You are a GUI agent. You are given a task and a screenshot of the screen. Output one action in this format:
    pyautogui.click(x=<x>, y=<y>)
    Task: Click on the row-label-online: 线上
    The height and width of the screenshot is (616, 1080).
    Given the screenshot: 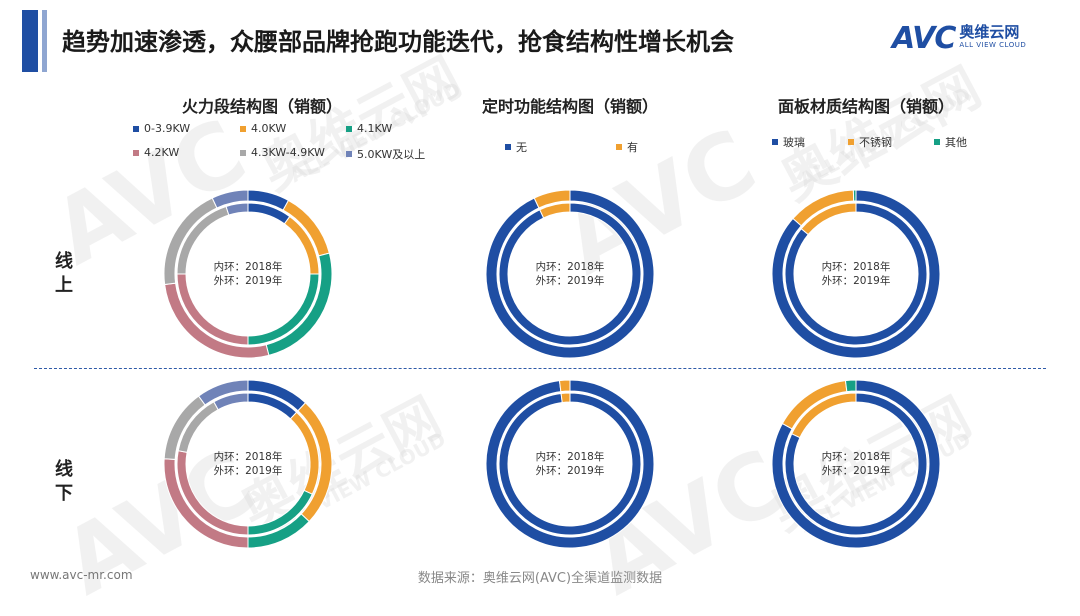 What is the action you would take?
    pyautogui.click(x=64, y=273)
    